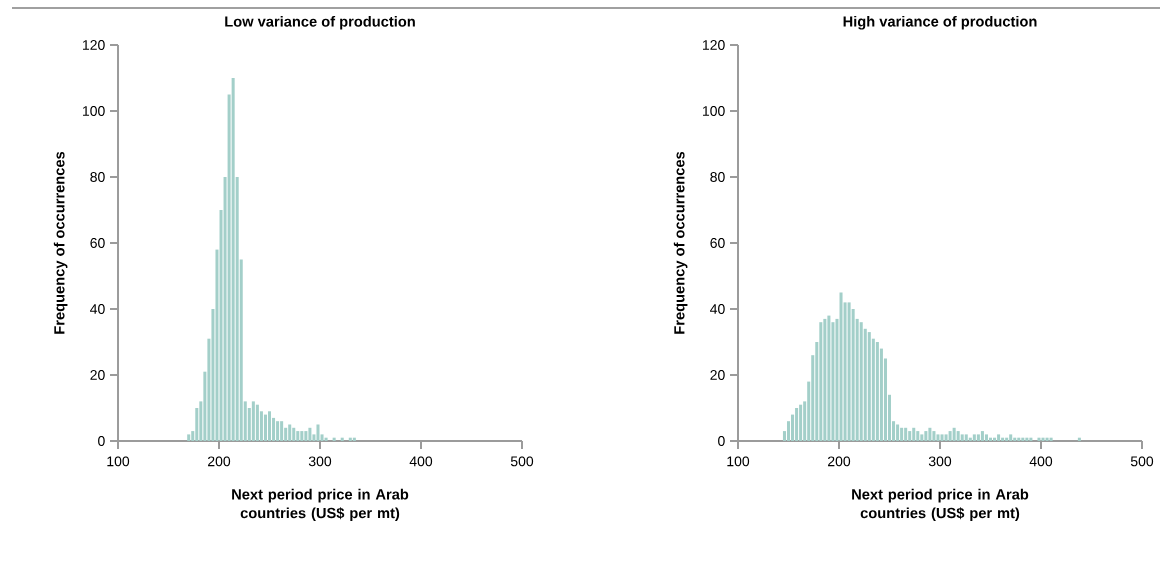 This screenshot has width=1168, height=581. Describe the element at coordinates (320, 22) in the screenshot. I see `chart-title: Low variance of production` at that location.